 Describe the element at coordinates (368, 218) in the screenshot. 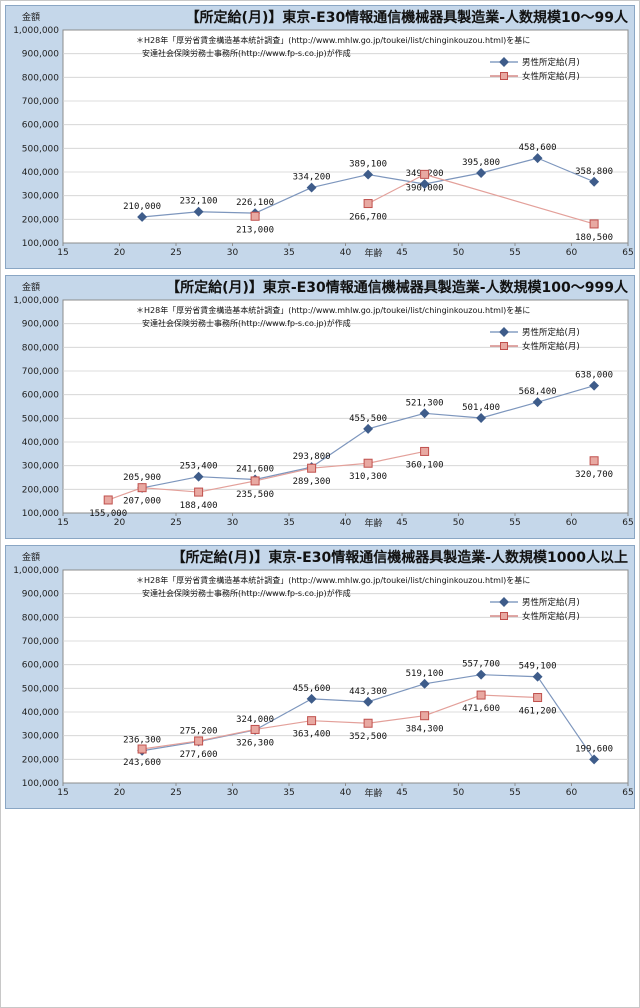

I see `data-label-female: 266,700` at that location.